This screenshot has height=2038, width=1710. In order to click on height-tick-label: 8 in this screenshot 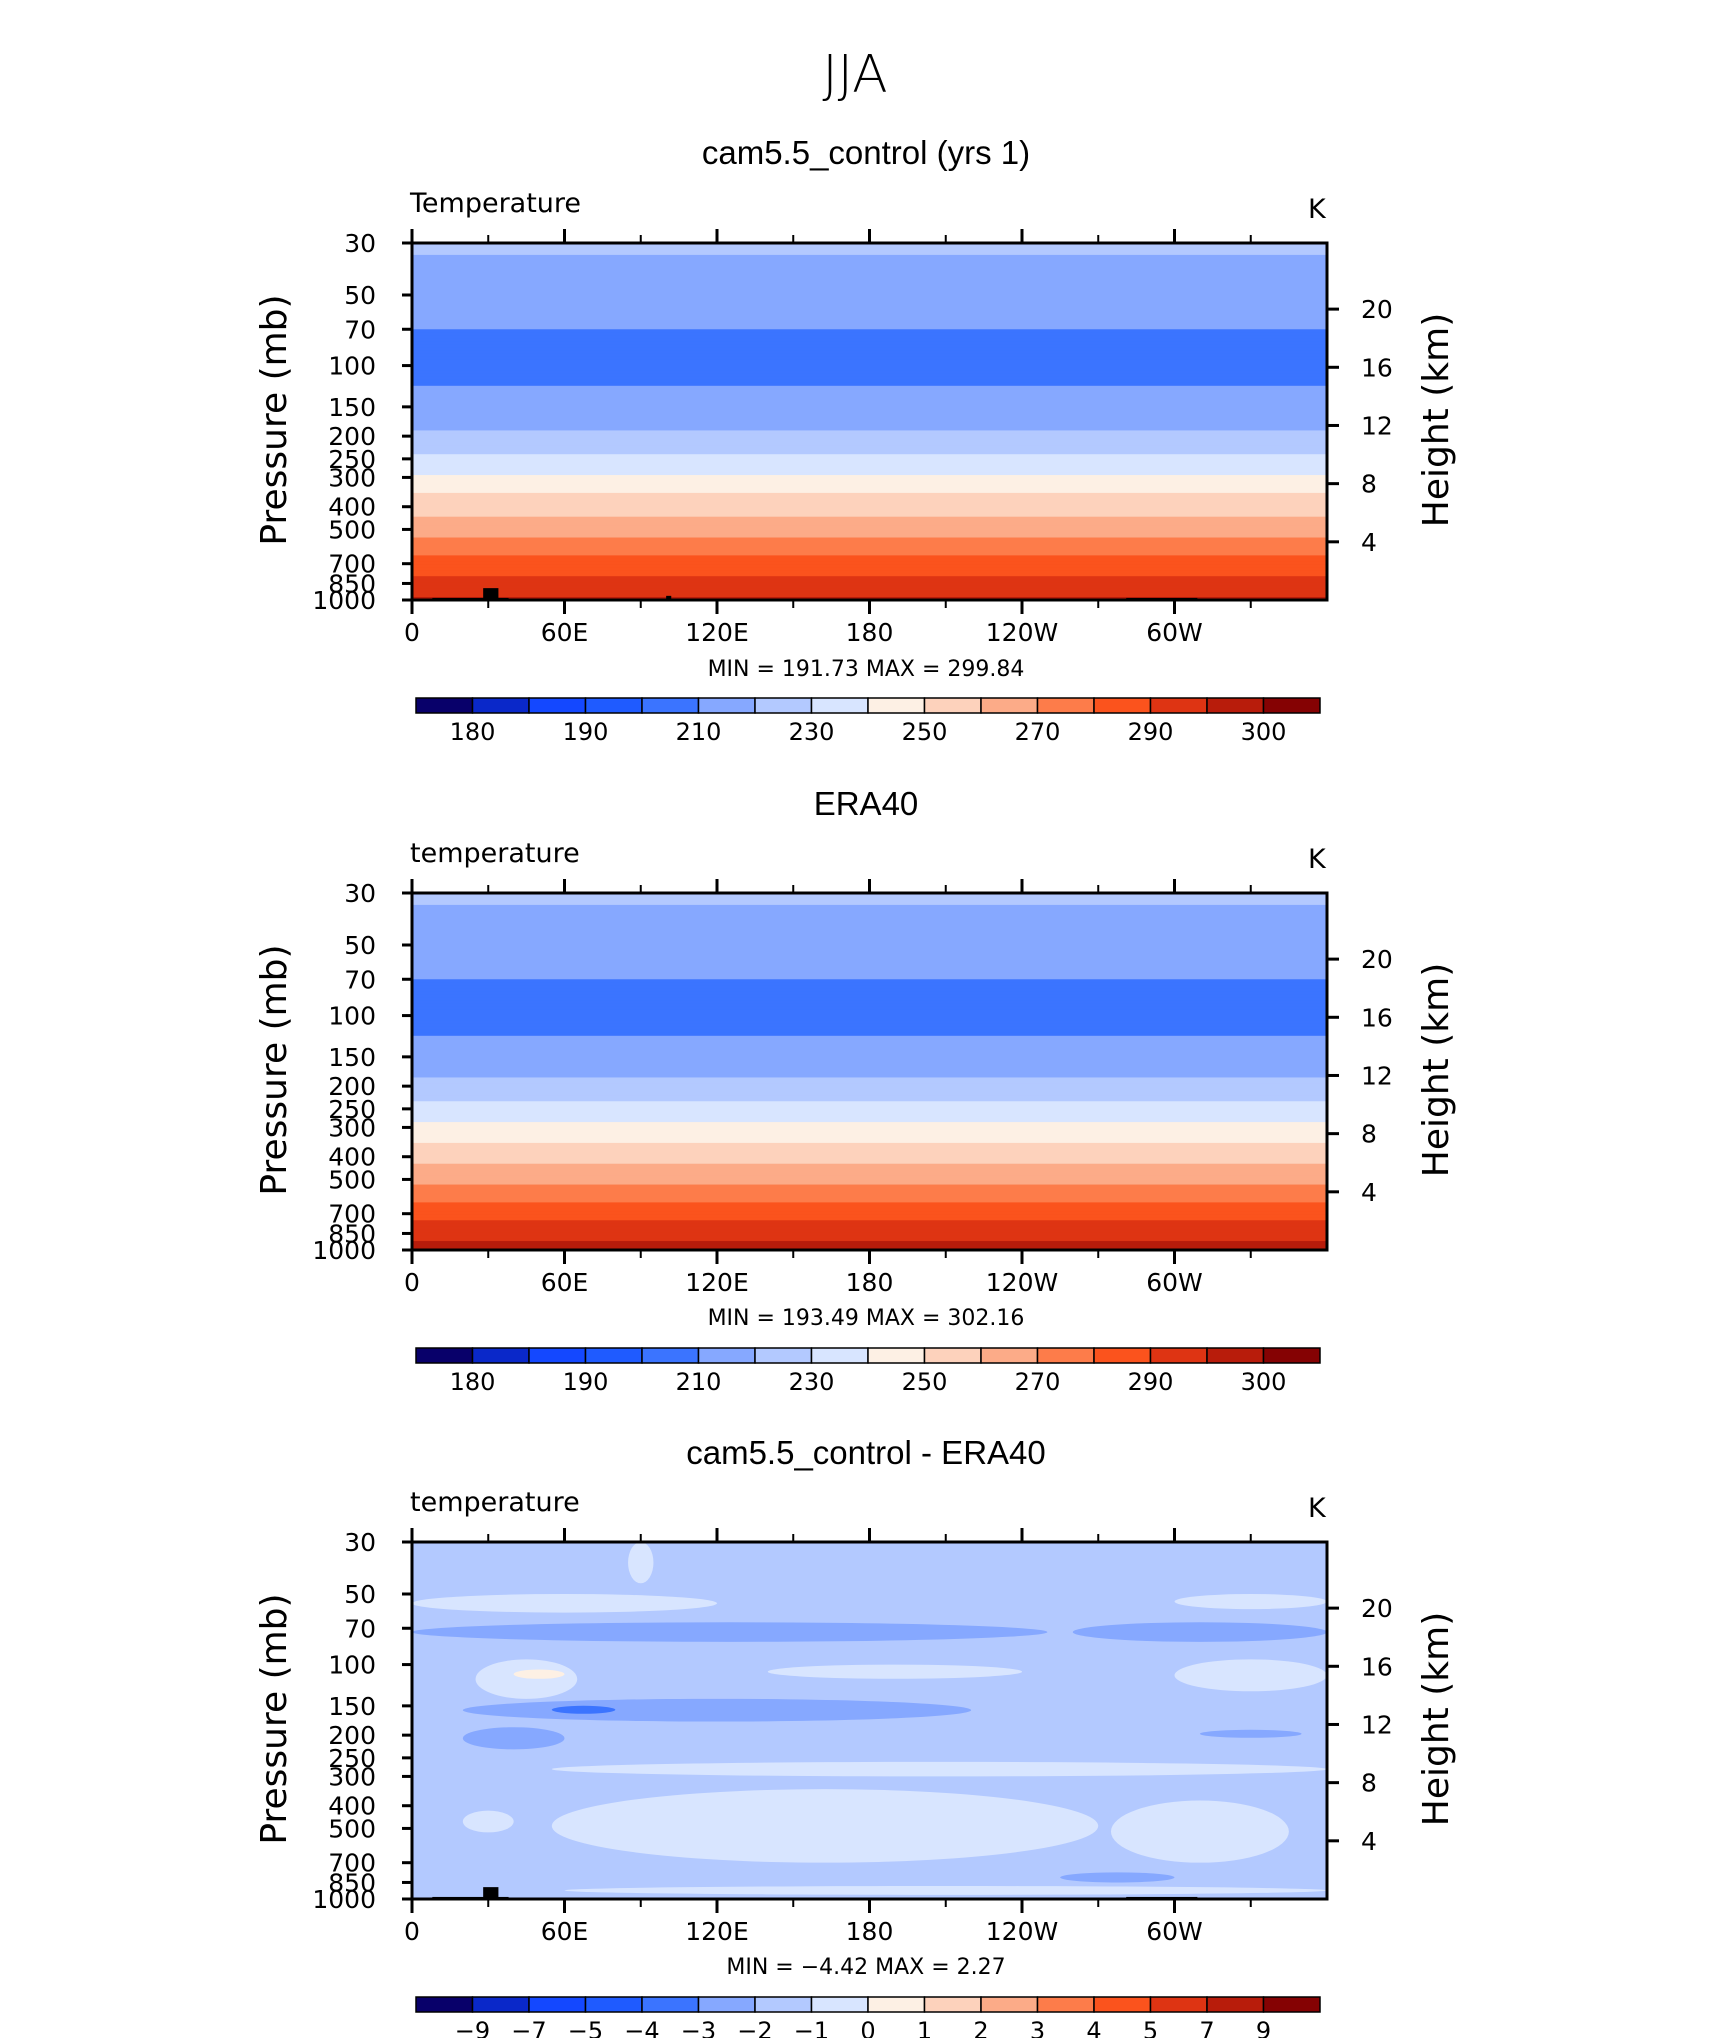, I will do `click(1369, 1783)`.